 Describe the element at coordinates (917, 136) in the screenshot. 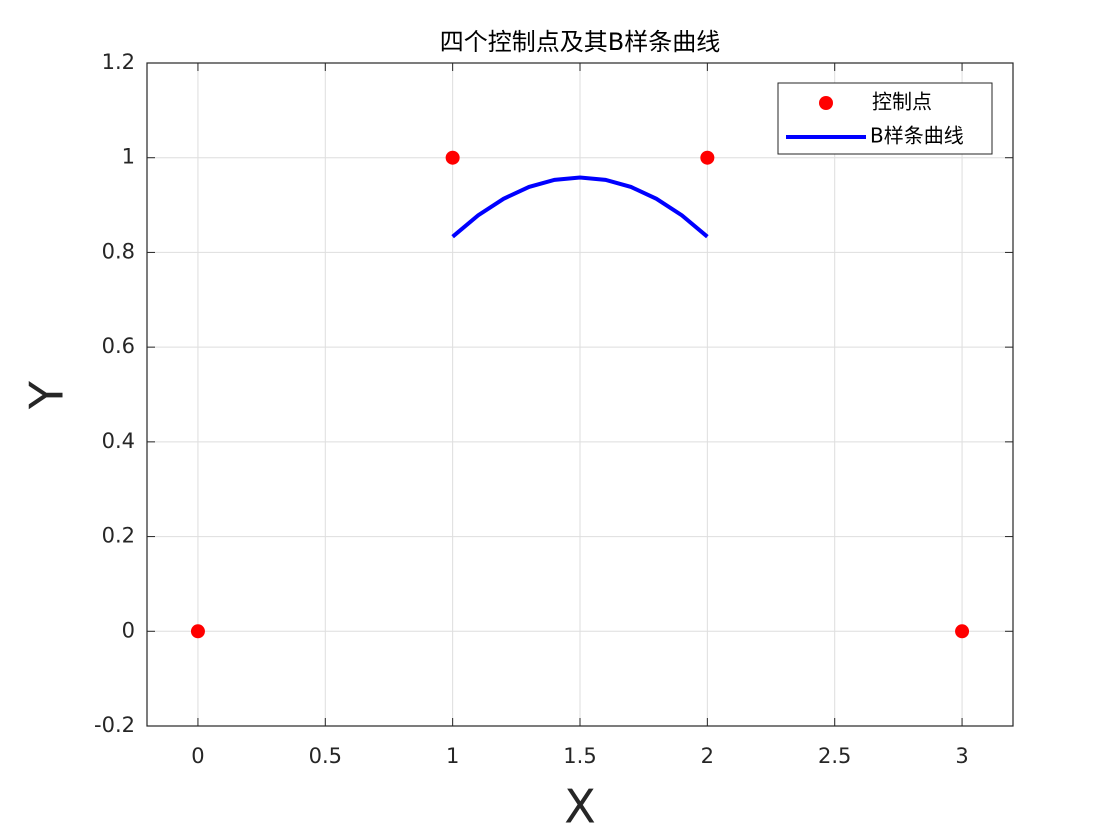

I see `legend-label: B样条曲线` at that location.